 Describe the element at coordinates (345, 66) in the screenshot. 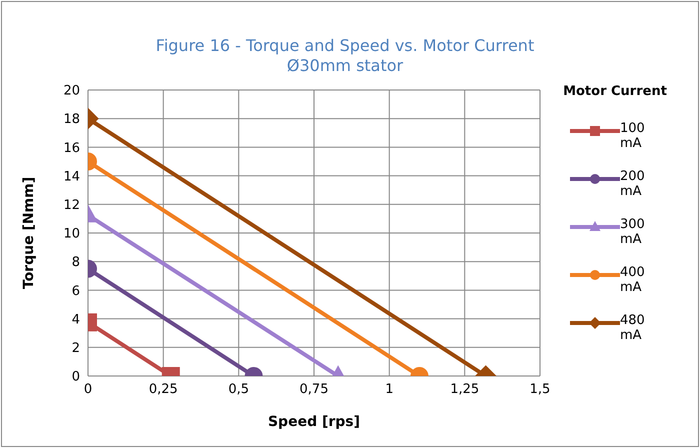

I see `chart-subtitle: Ø30mm stator` at that location.